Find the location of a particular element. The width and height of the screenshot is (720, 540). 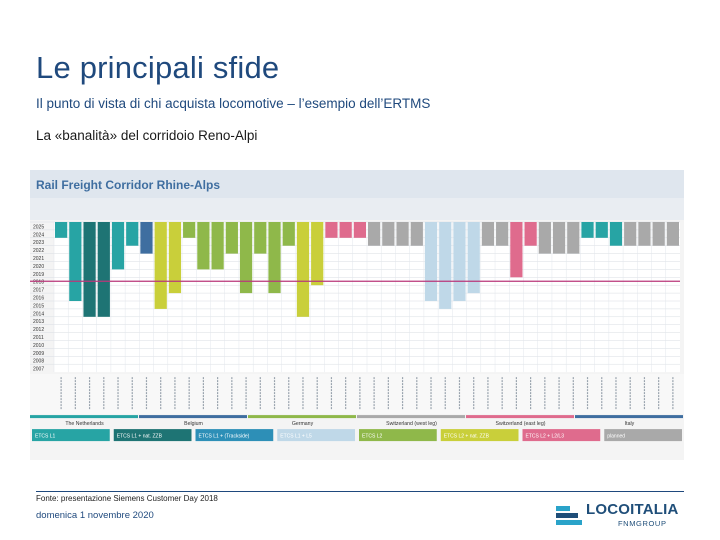

footer-divider is located at coordinates (360, 491).